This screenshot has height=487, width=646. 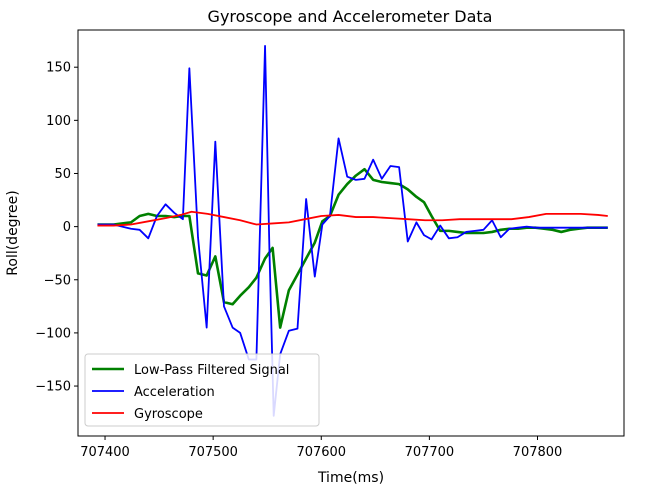 What do you see at coordinates (352, 218) in the screenshot?
I see `series-line-gyroscope` at bounding box center [352, 218].